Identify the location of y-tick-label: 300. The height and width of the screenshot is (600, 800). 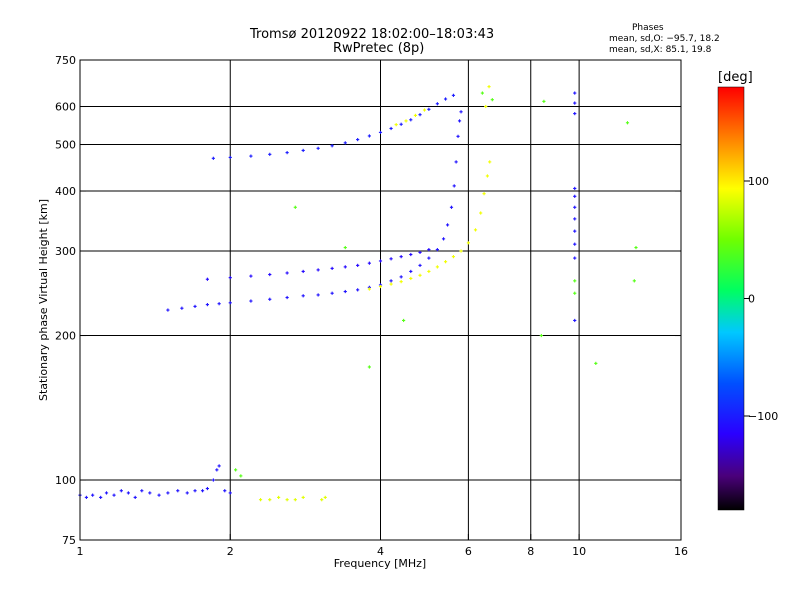
(65, 251).